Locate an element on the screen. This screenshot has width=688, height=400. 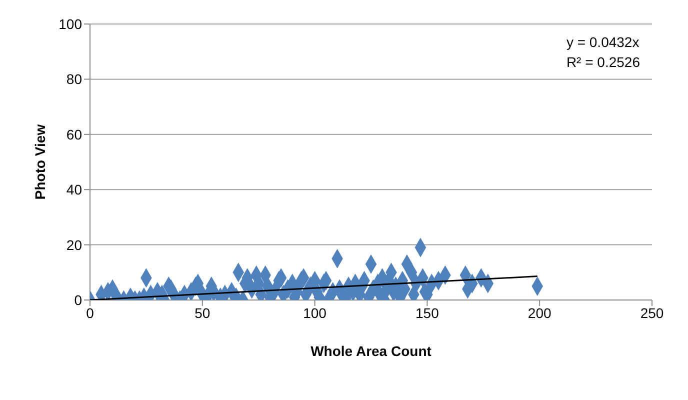
x-tick-label: 250 is located at coordinates (652, 312).